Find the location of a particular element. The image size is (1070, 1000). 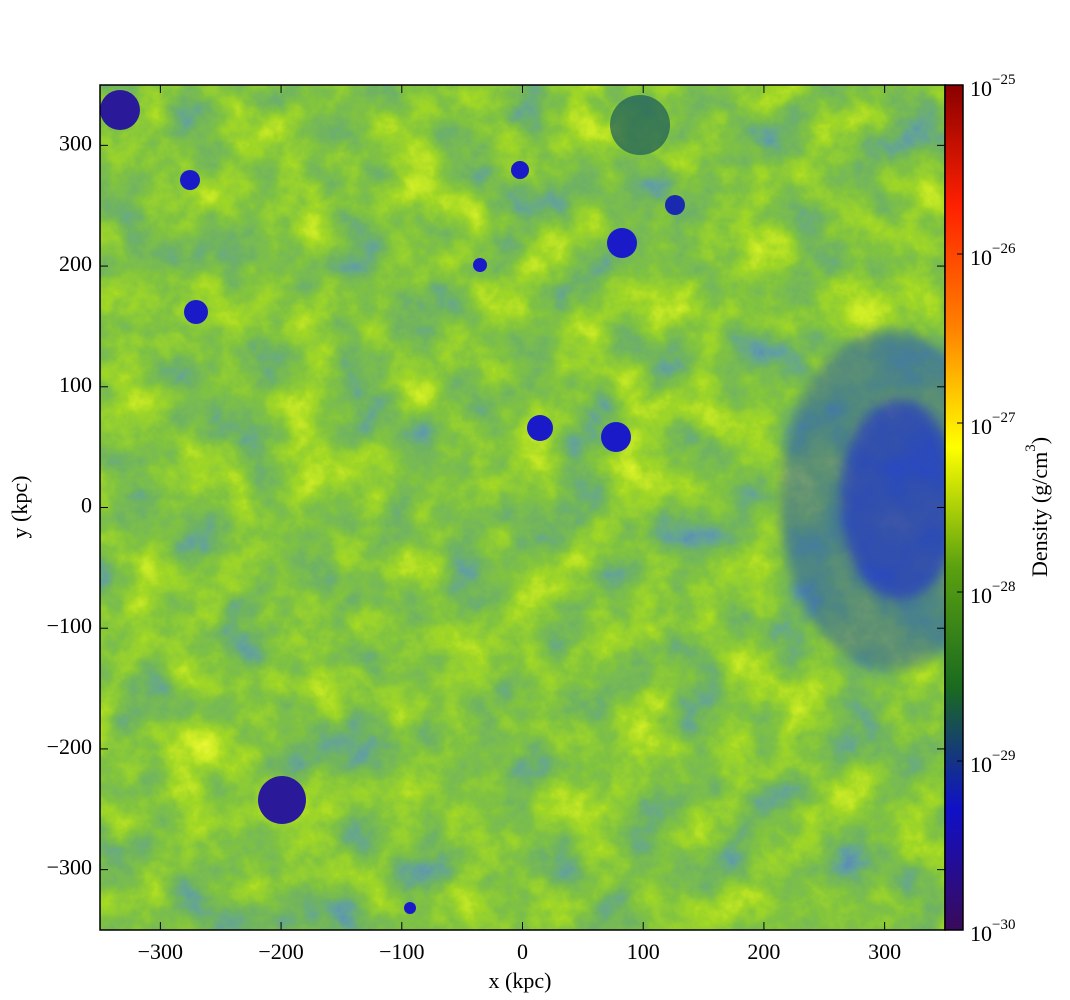

colorbar-tick-label: 10−26 is located at coordinates (993, 255).